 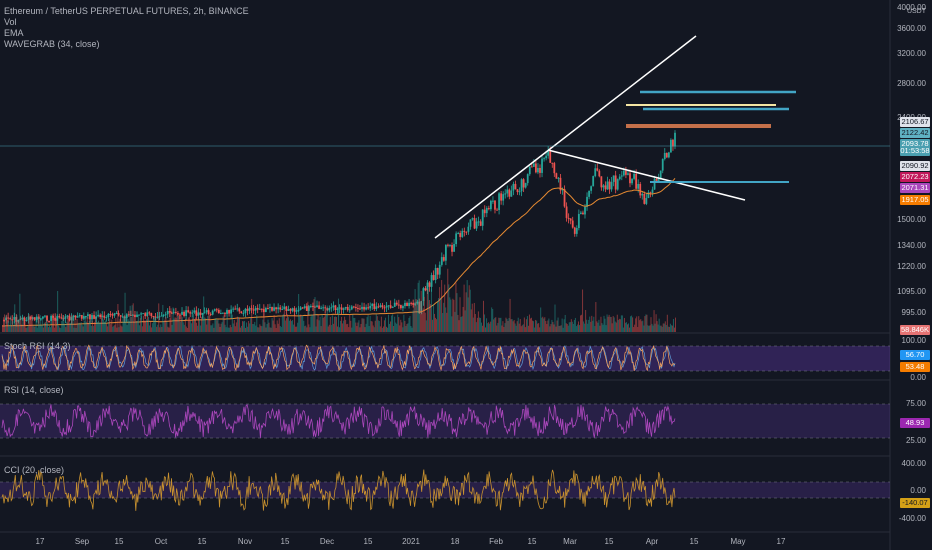 What do you see at coordinates (14, 33) in the screenshot?
I see `ema-legend: EMA` at bounding box center [14, 33].